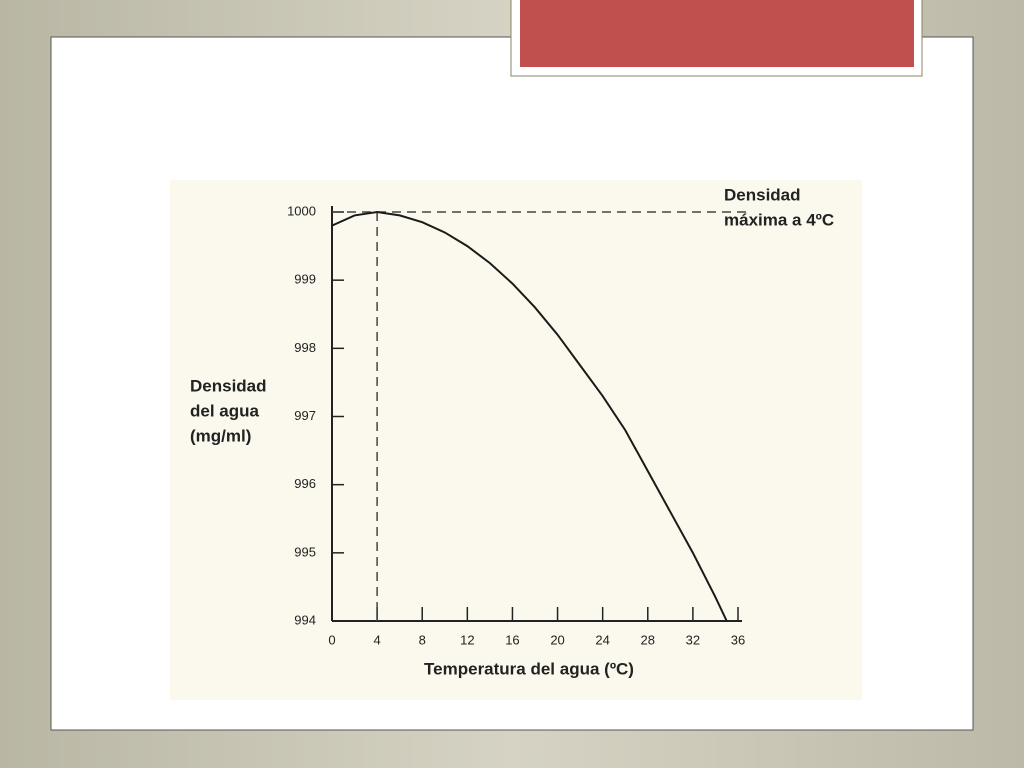  I want to click on y-label: (mg/ml), so click(220, 435).